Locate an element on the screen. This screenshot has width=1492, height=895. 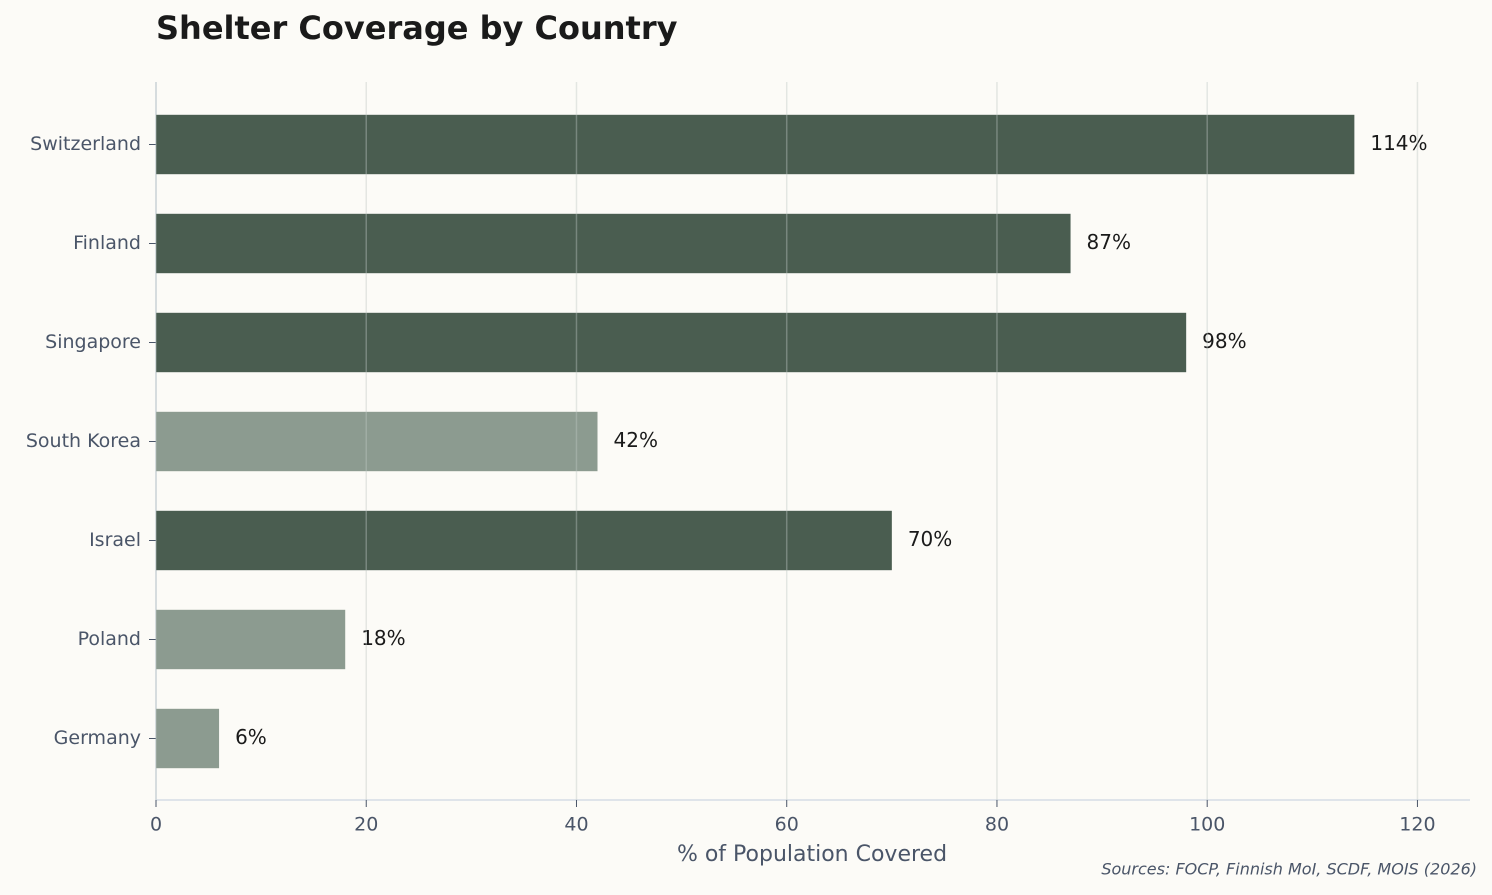
x-tick-label: 100 is located at coordinates (1207, 825).